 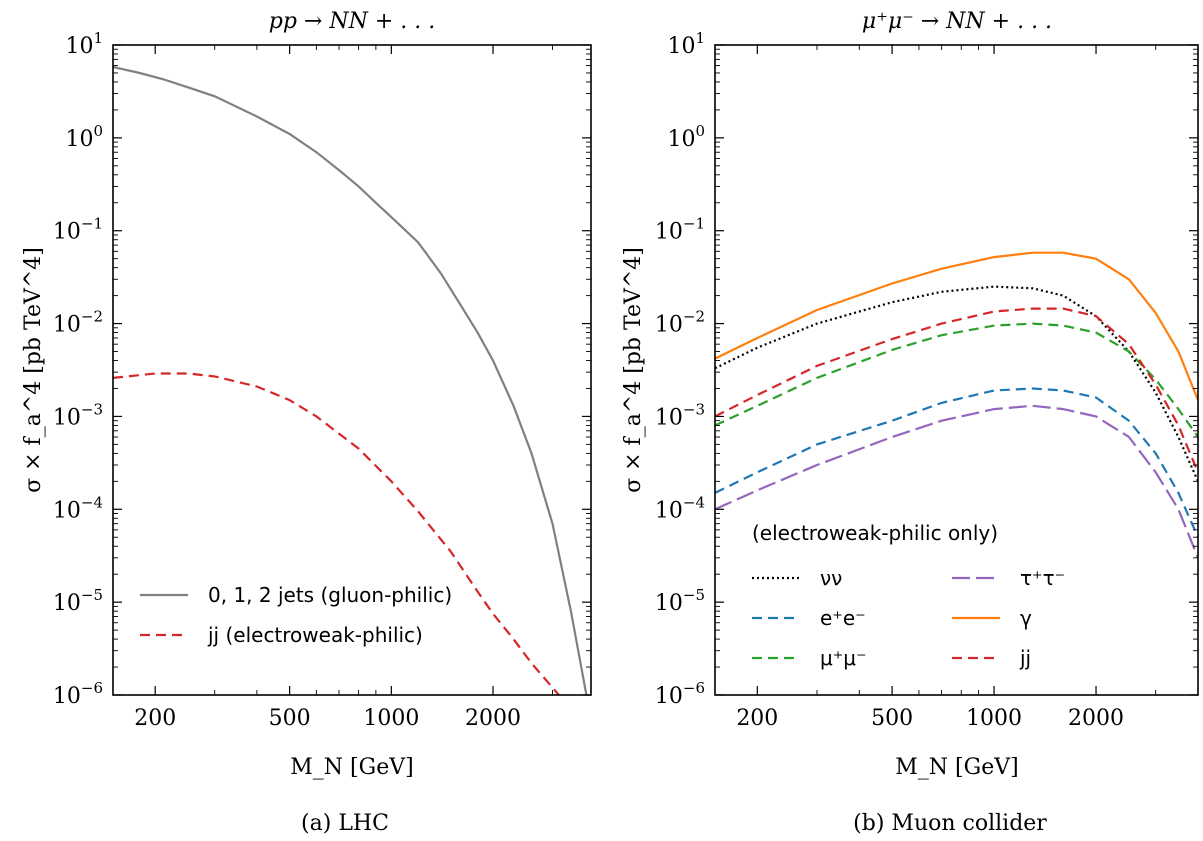 What do you see at coordinates (352, 21) in the screenshot?
I see `panel-title: pp → NN + . . .` at bounding box center [352, 21].